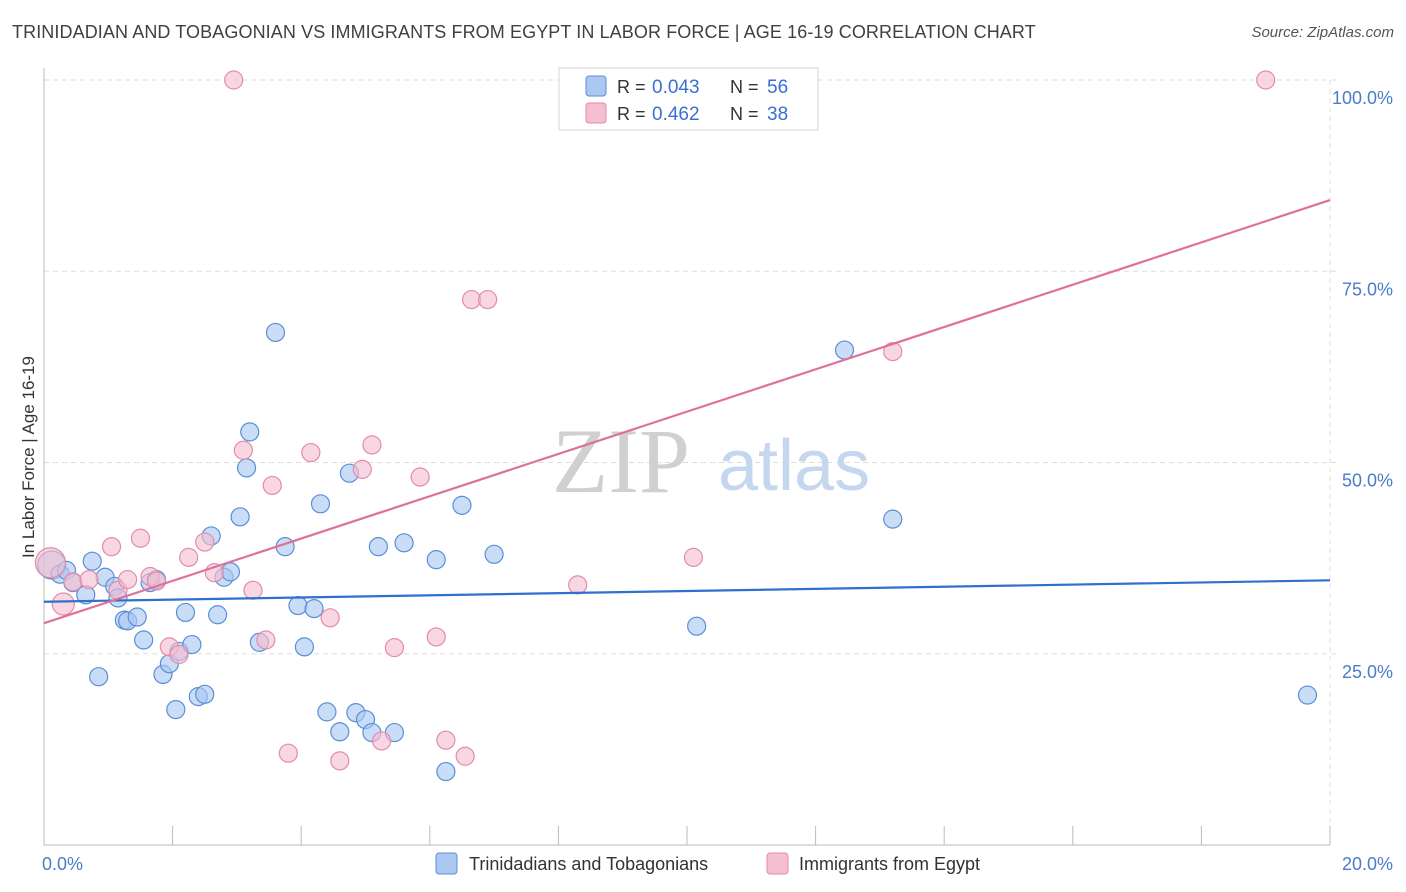 Image resolution: width=1406 pixels, height=892 pixels. I want to click on x-tick-label: 0.0%, so click(62, 864).